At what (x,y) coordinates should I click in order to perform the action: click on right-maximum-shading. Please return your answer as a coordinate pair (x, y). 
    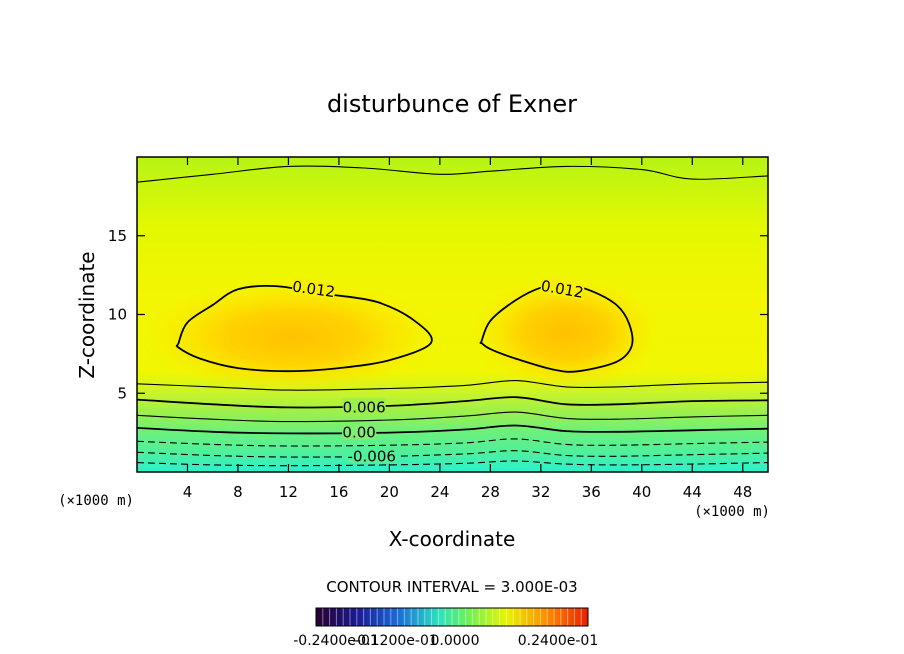
    Looking at the image, I should click on (566, 333).